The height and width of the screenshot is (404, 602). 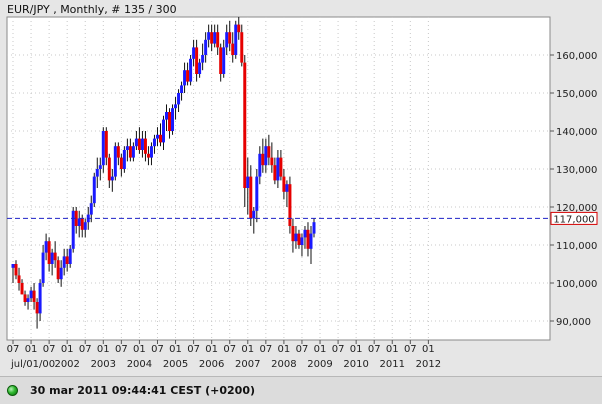 What do you see at coordinates (12, 390) in the screenshot?
I see `connection-status-icon` at bounding box center [12, 390].